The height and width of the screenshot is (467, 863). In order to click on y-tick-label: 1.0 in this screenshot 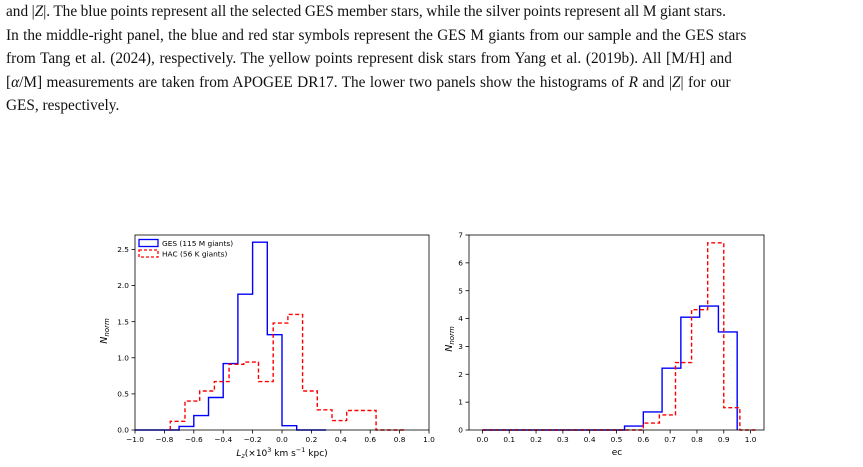, I will do `click(123, 357)`.